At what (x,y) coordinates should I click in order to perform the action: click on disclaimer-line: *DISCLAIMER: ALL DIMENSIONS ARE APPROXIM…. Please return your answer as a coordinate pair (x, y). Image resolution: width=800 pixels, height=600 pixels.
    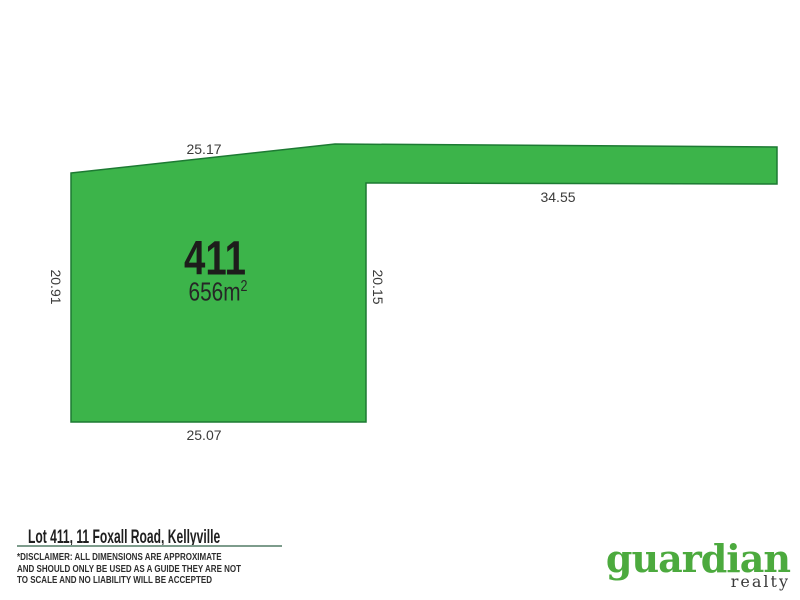
    Looking at the image, I should click on (119, 557).